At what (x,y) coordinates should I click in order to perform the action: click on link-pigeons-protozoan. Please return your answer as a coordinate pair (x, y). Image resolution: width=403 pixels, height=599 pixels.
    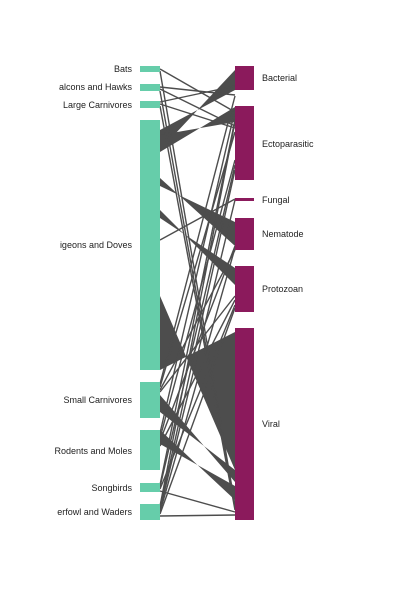
    Looking at the image, I should click on (197, 247).